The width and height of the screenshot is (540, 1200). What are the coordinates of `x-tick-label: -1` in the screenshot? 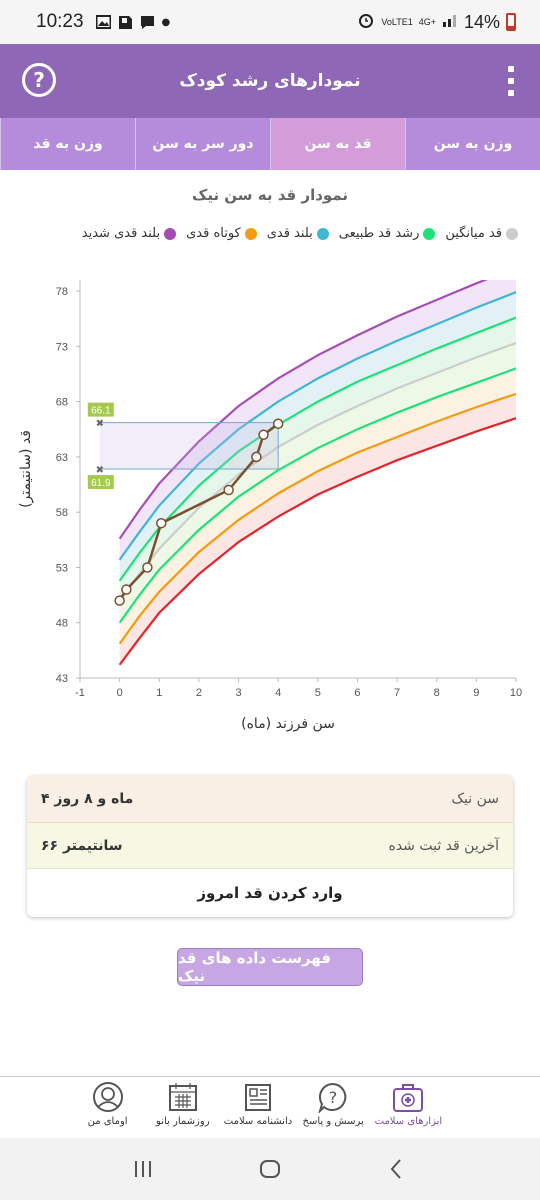 It's located at (80, 693).